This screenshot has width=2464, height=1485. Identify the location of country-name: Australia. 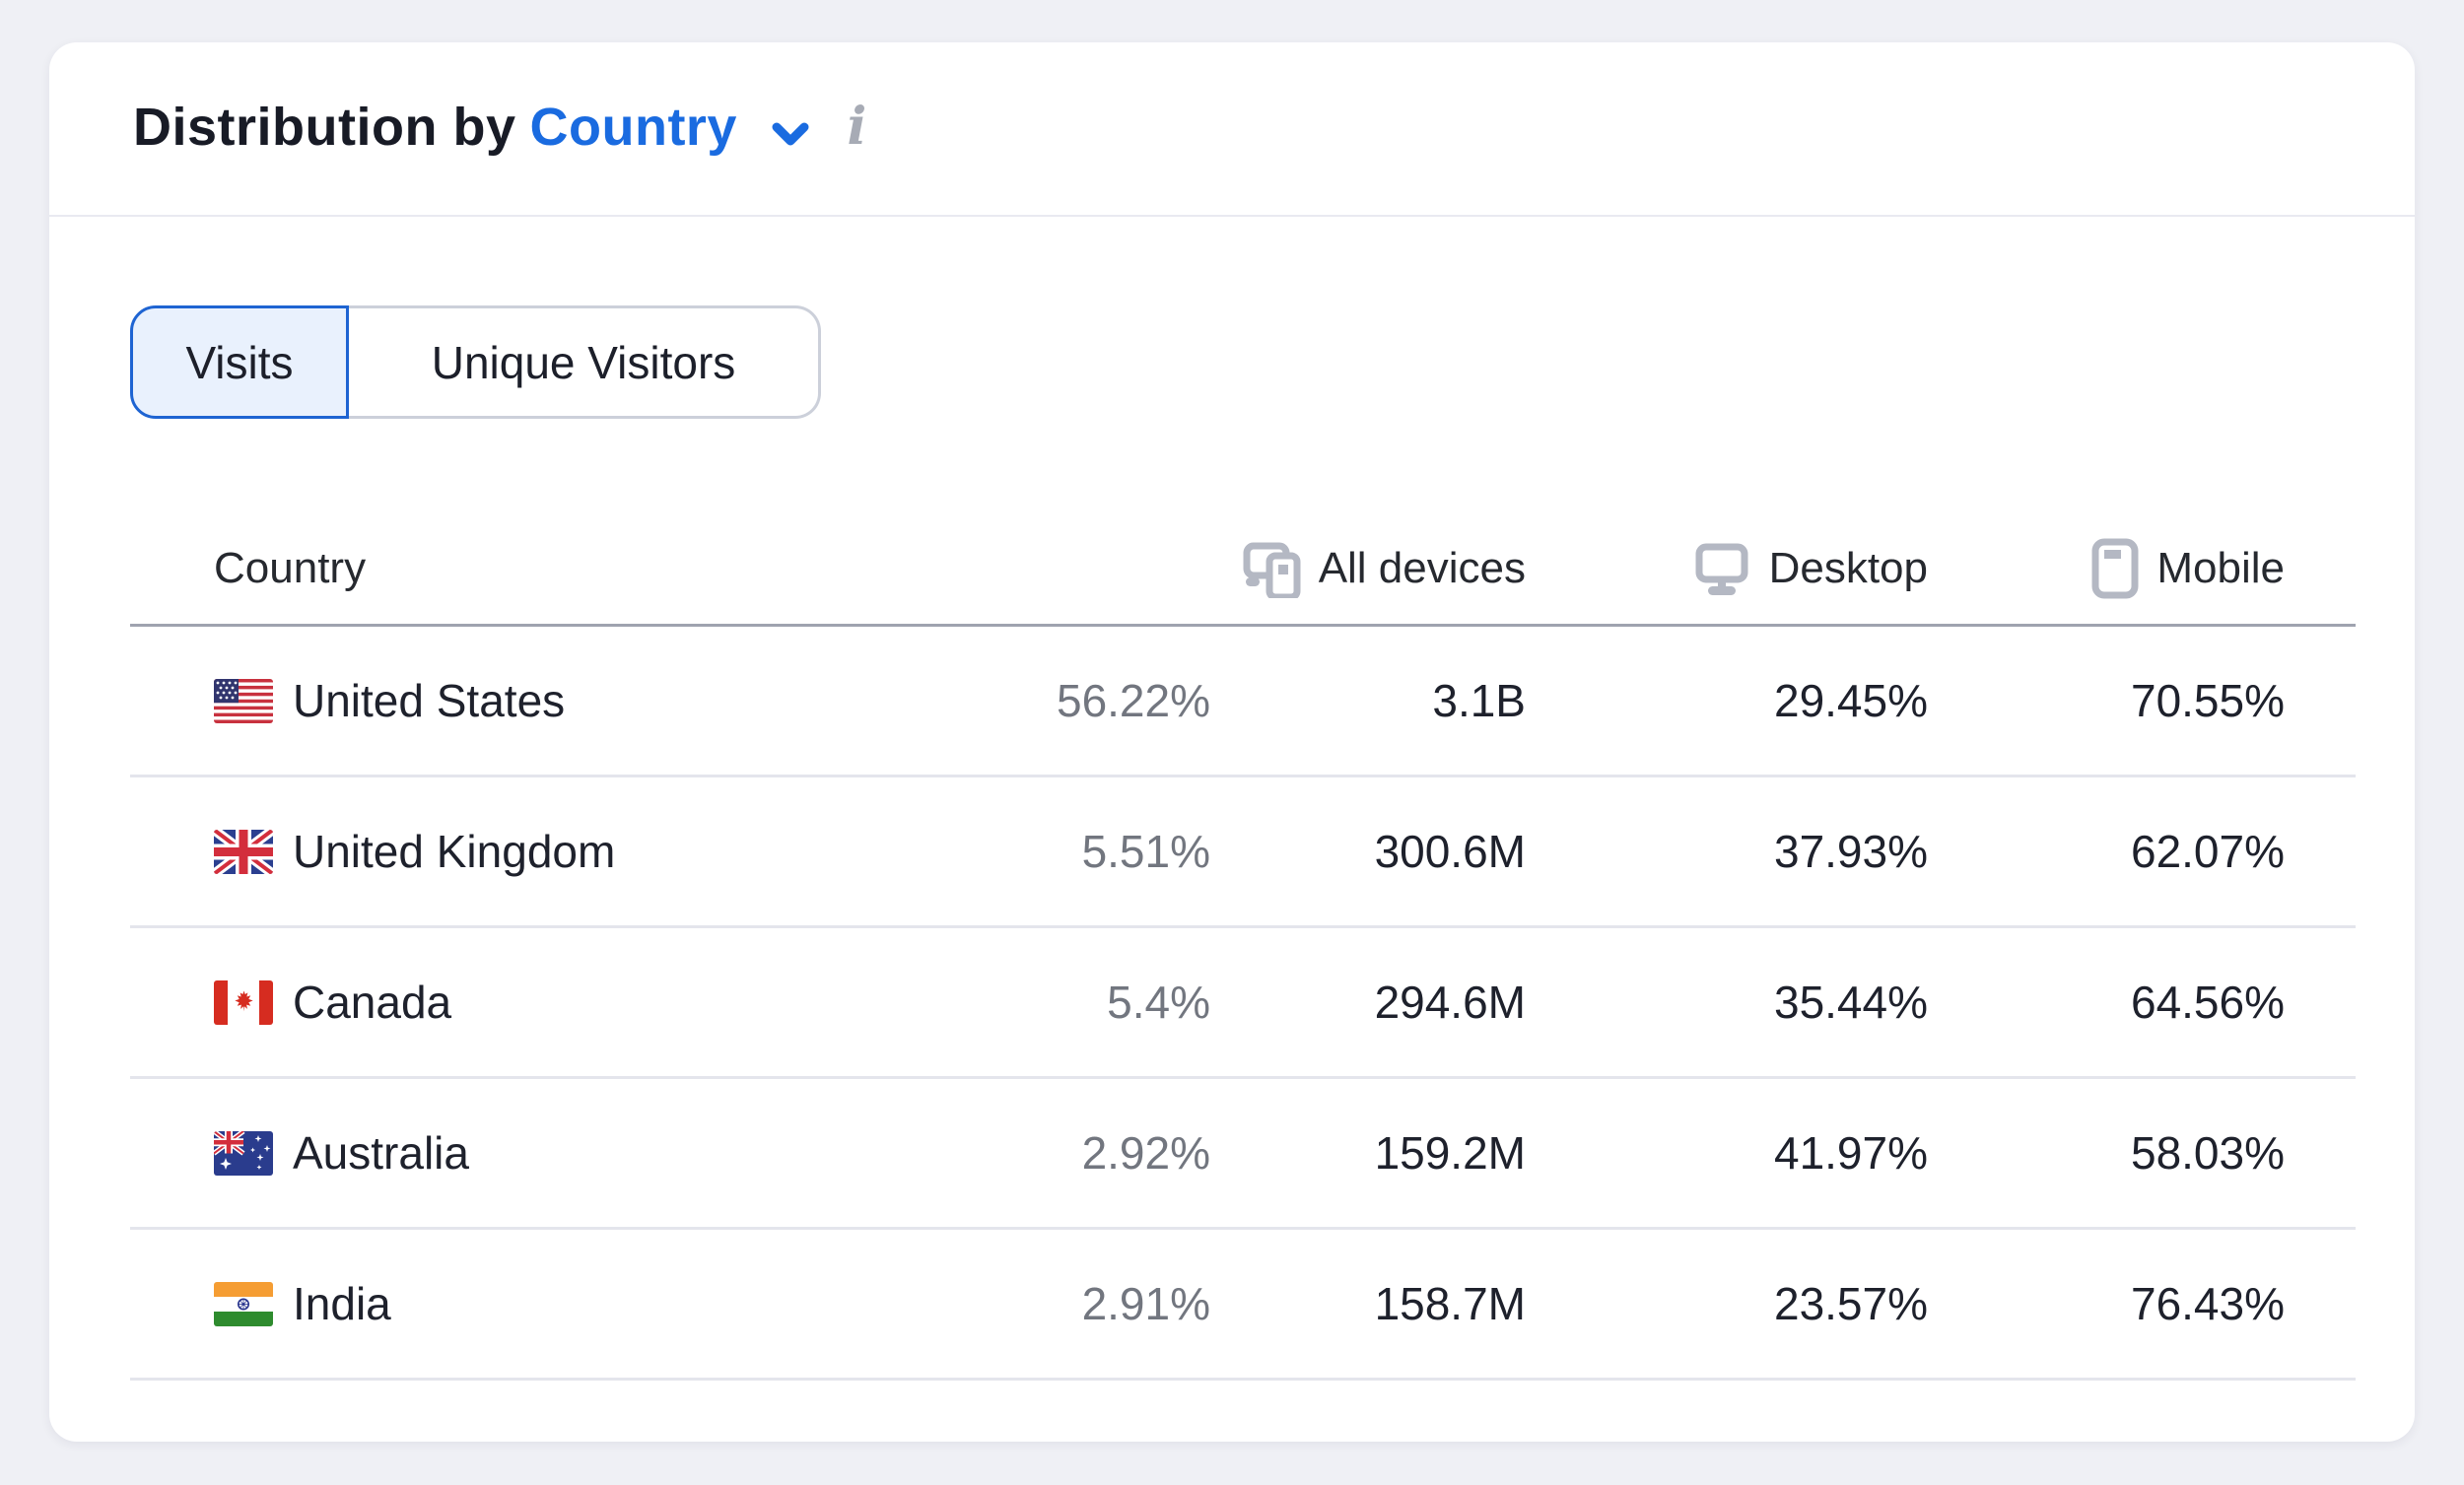
(381, 1153).